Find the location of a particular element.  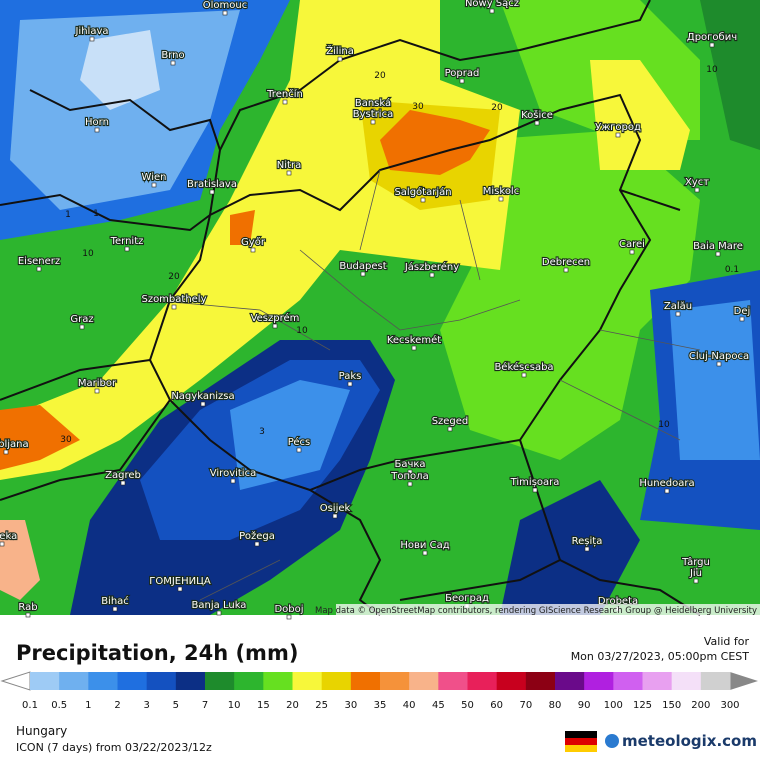

place-label: Zalău is located at coordinates (678, 306).